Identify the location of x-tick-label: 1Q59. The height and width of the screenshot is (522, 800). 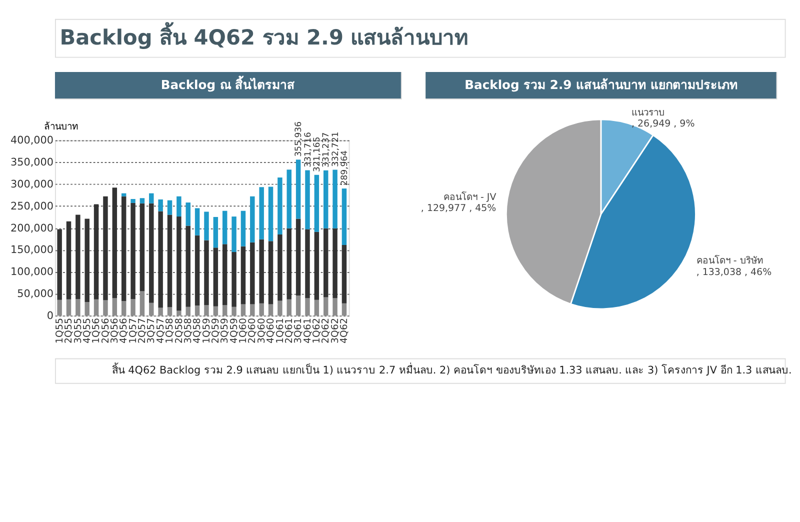
(206, 331).